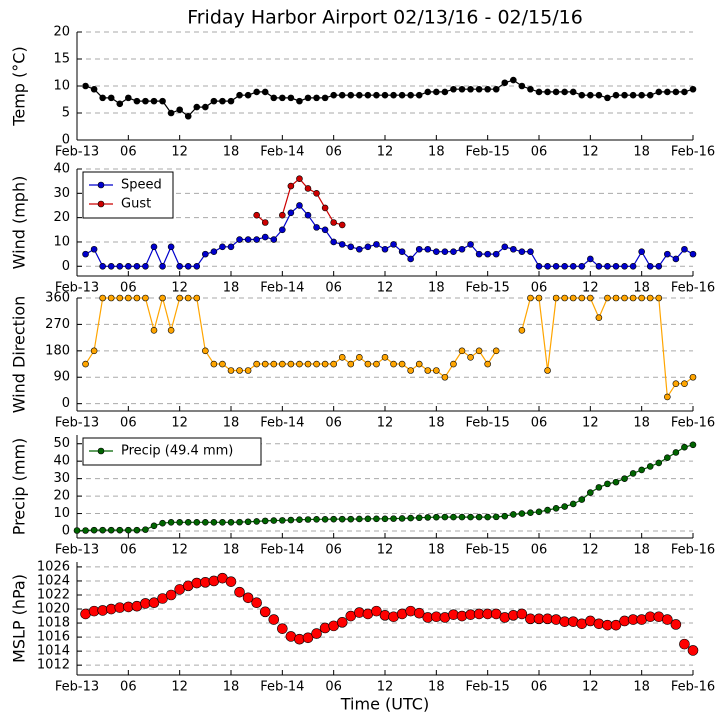 Image resolution: width=725 pixels, height=725 pixels. Describe the element at coordinates (282, 423) in the screenshot. I see `x-tick-label: Feb-14` at that location.